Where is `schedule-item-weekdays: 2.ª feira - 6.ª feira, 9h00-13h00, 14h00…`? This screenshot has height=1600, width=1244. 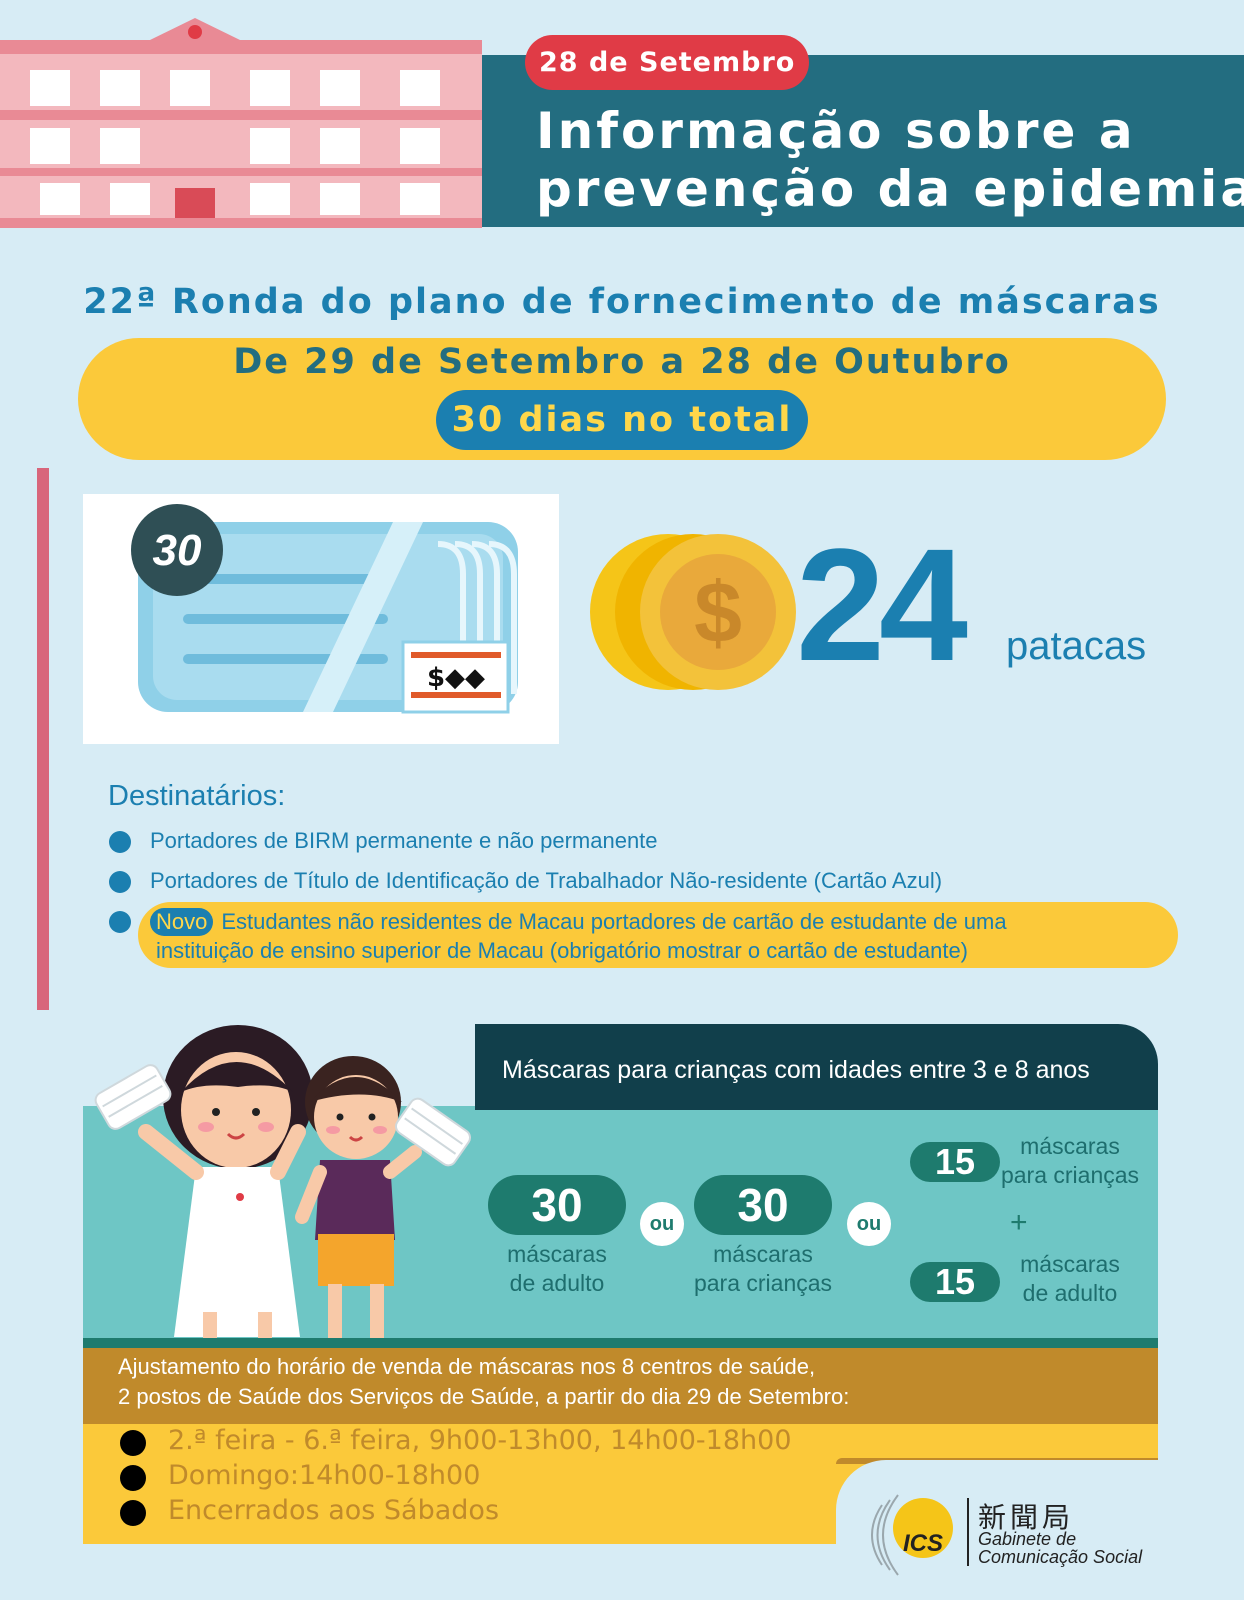
schedule-item-weekdays: 2.ª feira - 6.ª feira, 9h00-13h00, 14h00… is located at coordinates (480, 1440).